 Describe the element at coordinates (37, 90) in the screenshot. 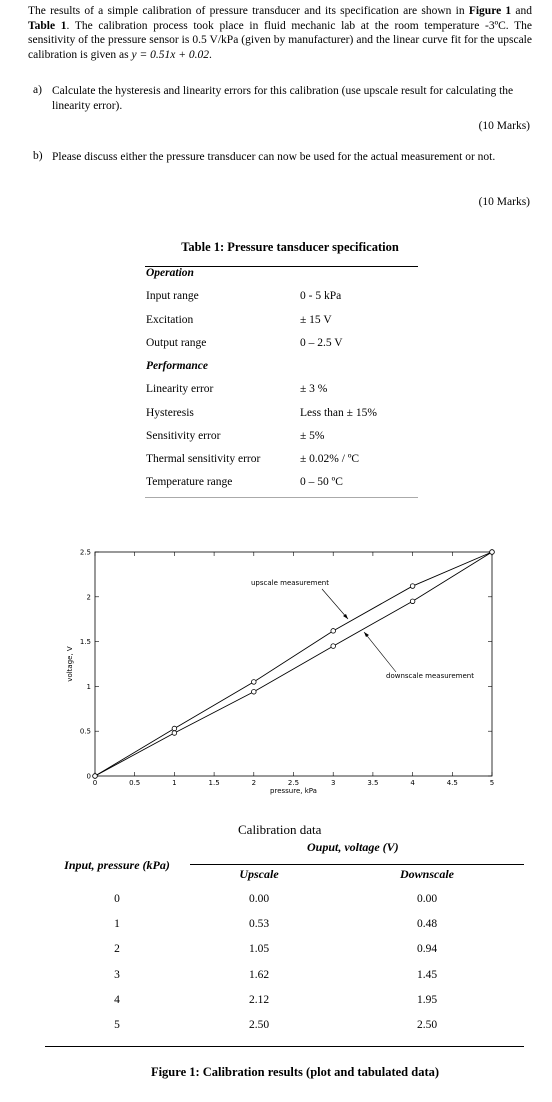

I see `question-label: a)` at that location.